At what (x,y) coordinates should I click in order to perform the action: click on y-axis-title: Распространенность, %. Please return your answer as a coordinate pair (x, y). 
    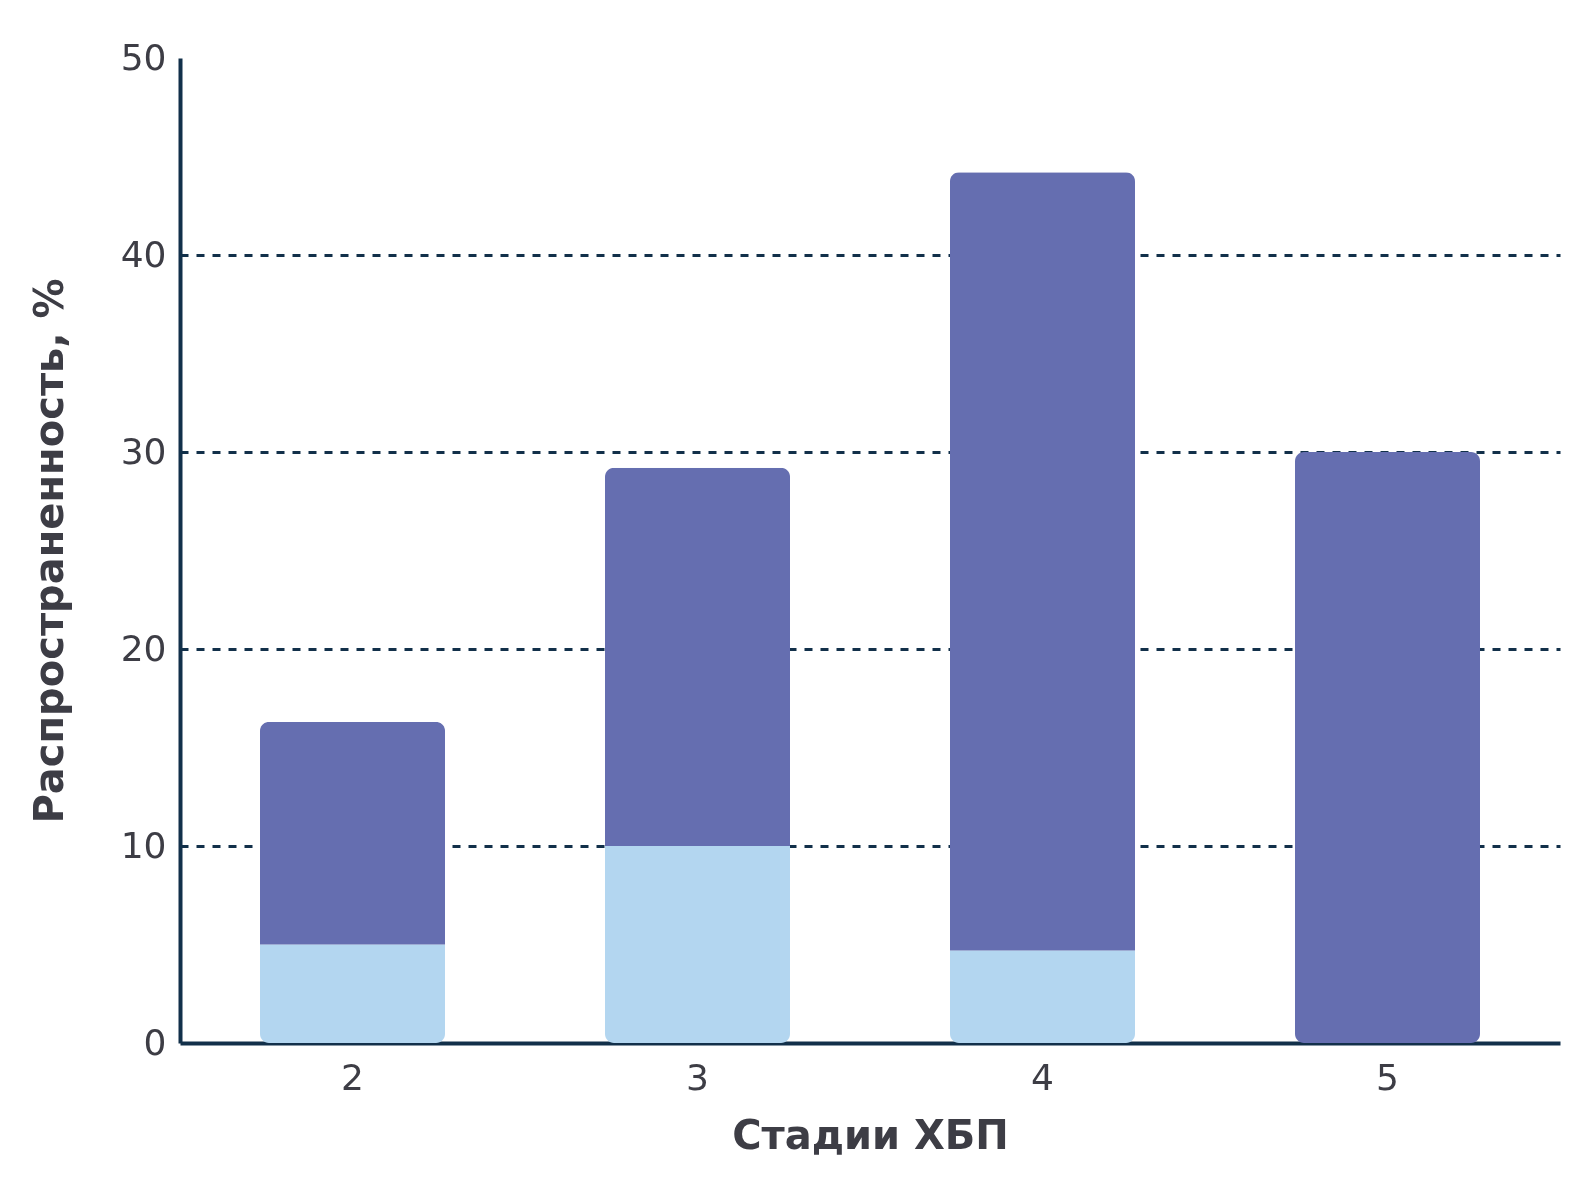
    Looking at the image, I should click on (48, 551).